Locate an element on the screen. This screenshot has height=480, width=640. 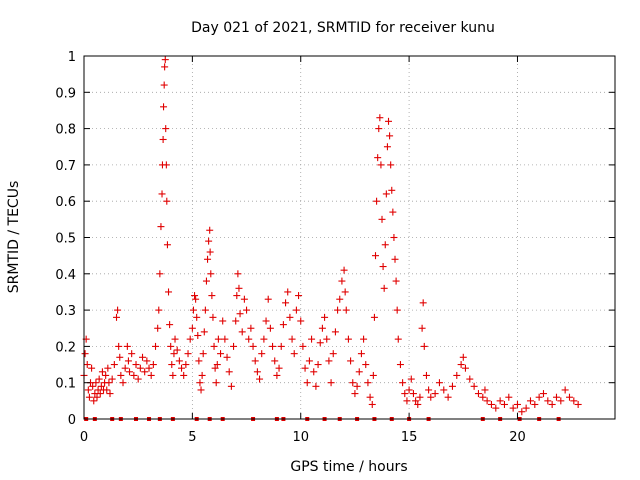
x-tick-label: 15 is located at coordinates (409, 437).